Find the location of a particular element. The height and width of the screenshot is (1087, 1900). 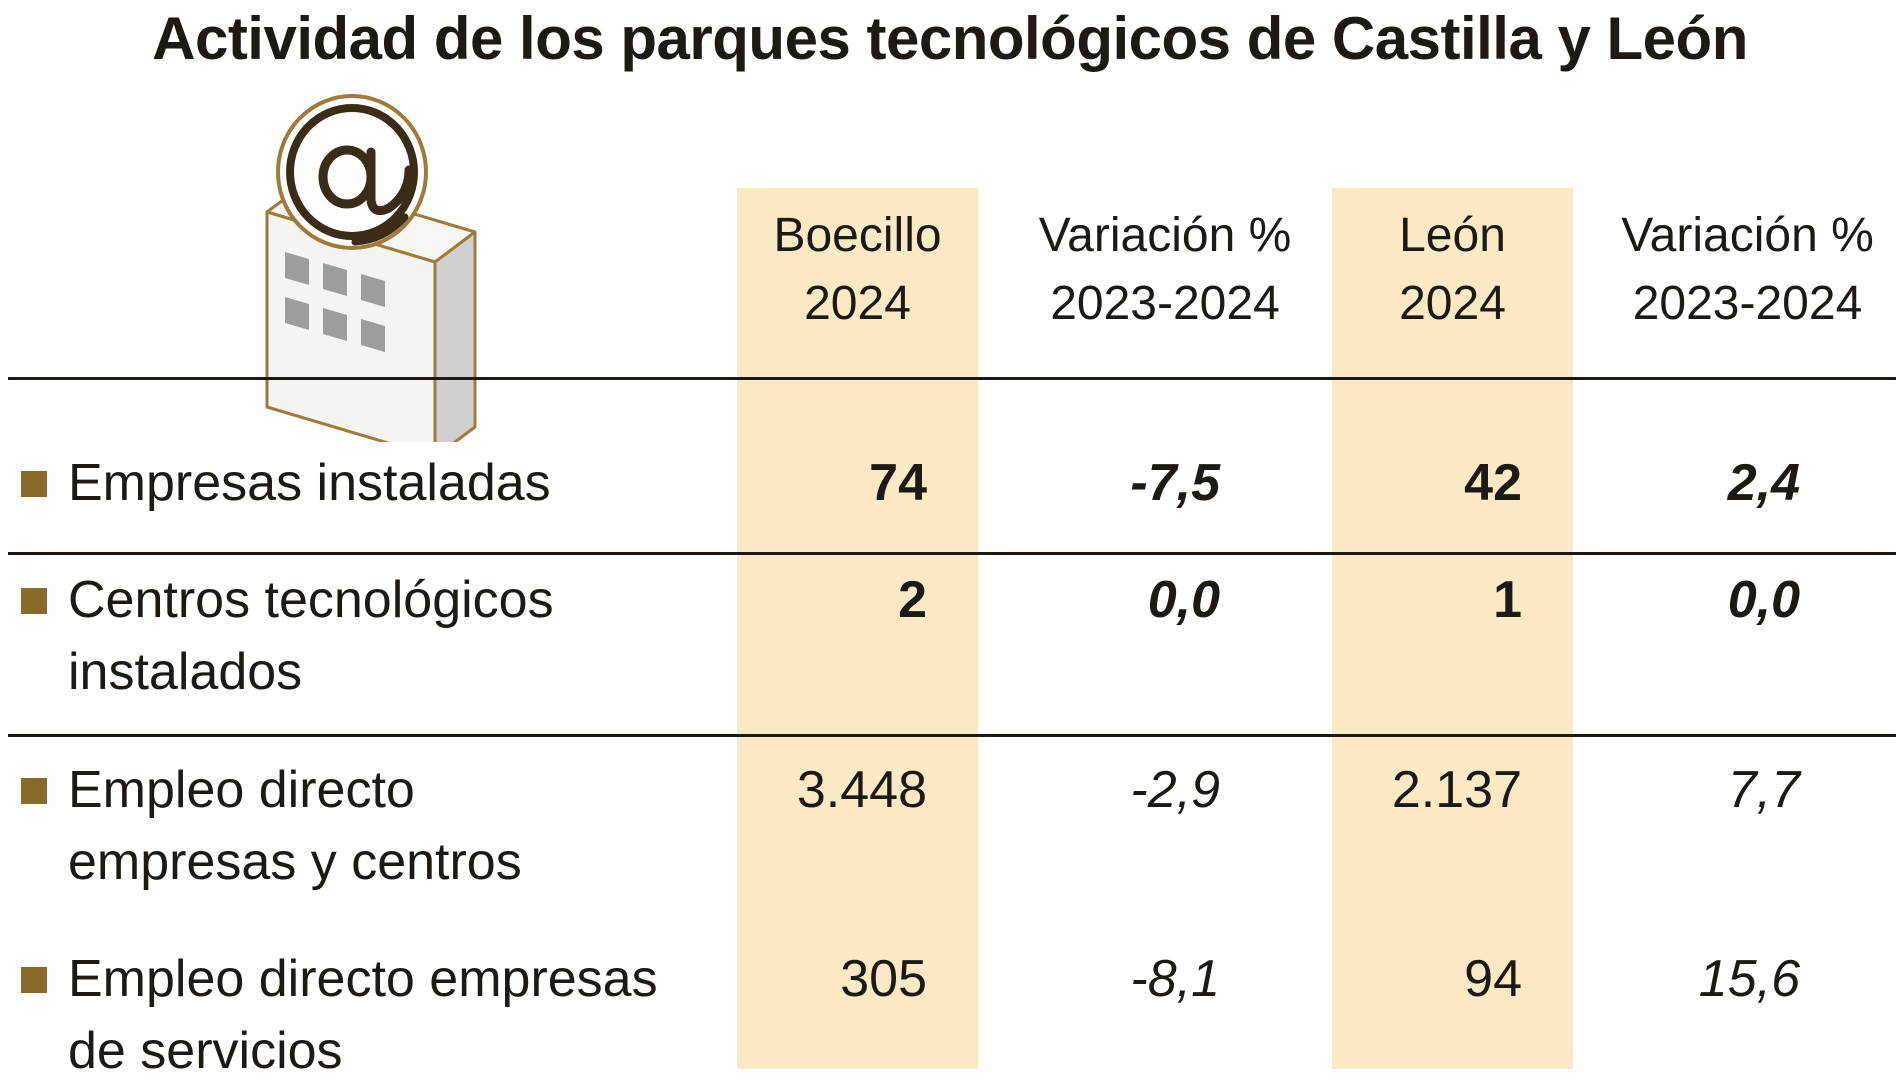

value-var-boecillo-empresas: -7,5 is located at coordinates (1175, 483).